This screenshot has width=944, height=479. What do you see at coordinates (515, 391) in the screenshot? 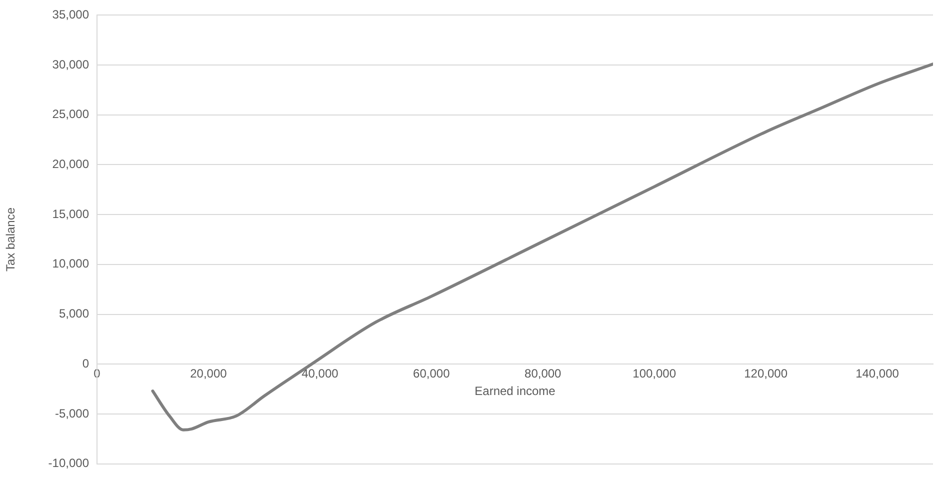
I see `x-axis-title: Earned income` at bounding box center [515, 391].